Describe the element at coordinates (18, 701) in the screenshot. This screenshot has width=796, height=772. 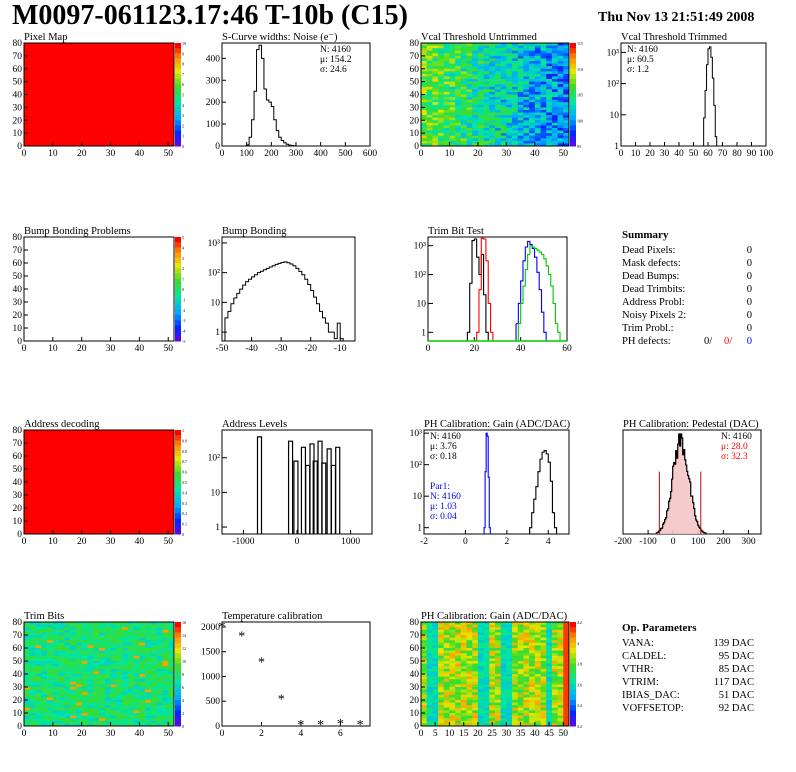
I see `y-tick-label: 20` at that location.